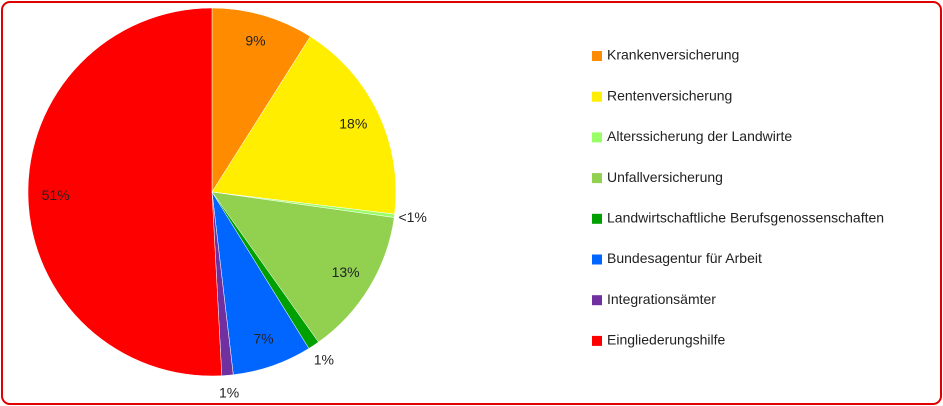 Image resolution: width=943 pixels, height=406 pixels. What do you see at coordinates (666, 340) in the screenshot?
I see `legend-label: Eingliederungshilfe` at bounding box center [666, 340].